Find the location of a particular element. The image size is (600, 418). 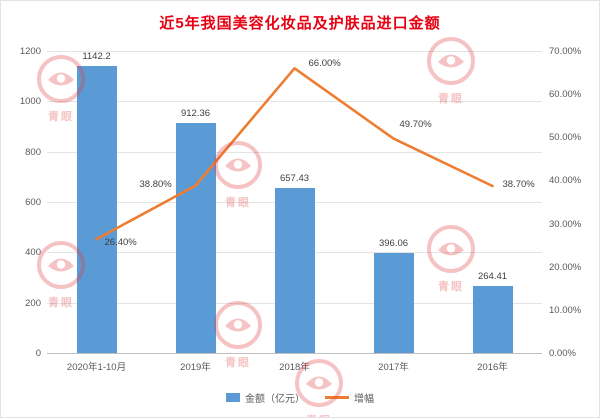

y-axis-left-tick: 200 is located at coordinates (33, 303).